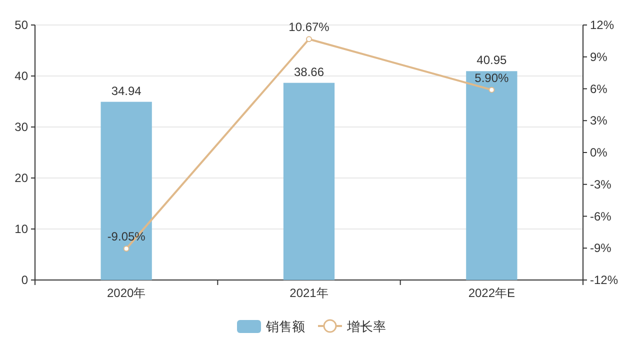 The height and width of the screenshot is (350, 636). I want to click on data-label: 5.90%, so click(492, 77).